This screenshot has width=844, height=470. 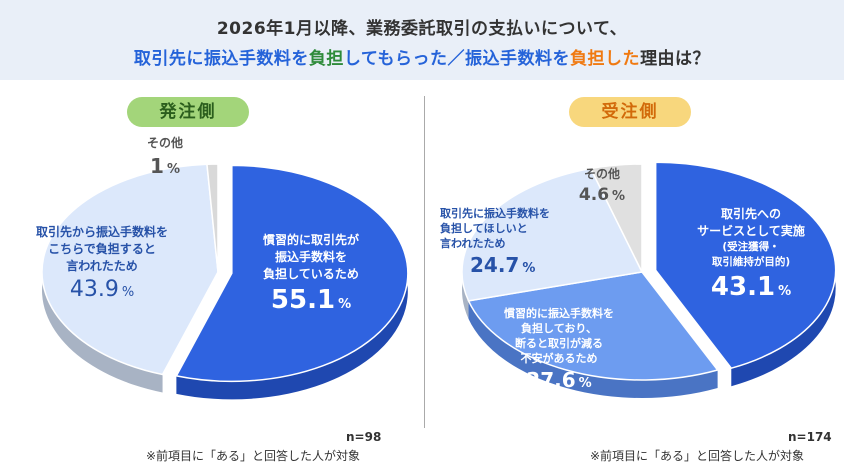 I want to click on left-slice-1-value: 43.9, so click(x=94, y=289).